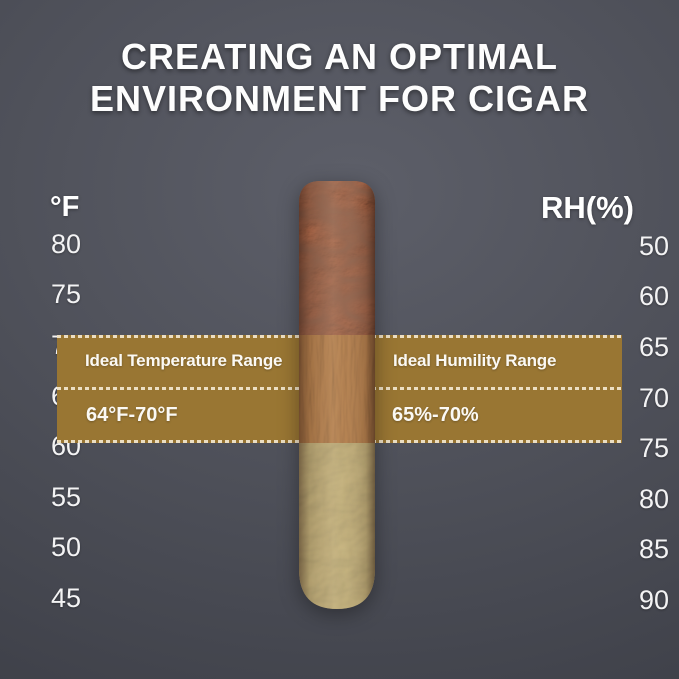 The image size is (679, 679). I want to click on humidity-scale: 50 60 65 70 75 80 85 90, so click(651, 423).